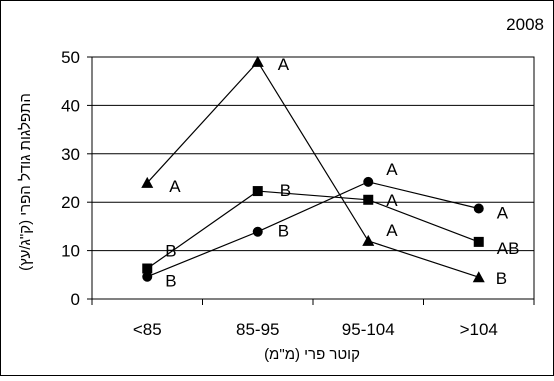 The image size is (554, 381). I want to click on y-tick-label: 20, so click(70, 202).